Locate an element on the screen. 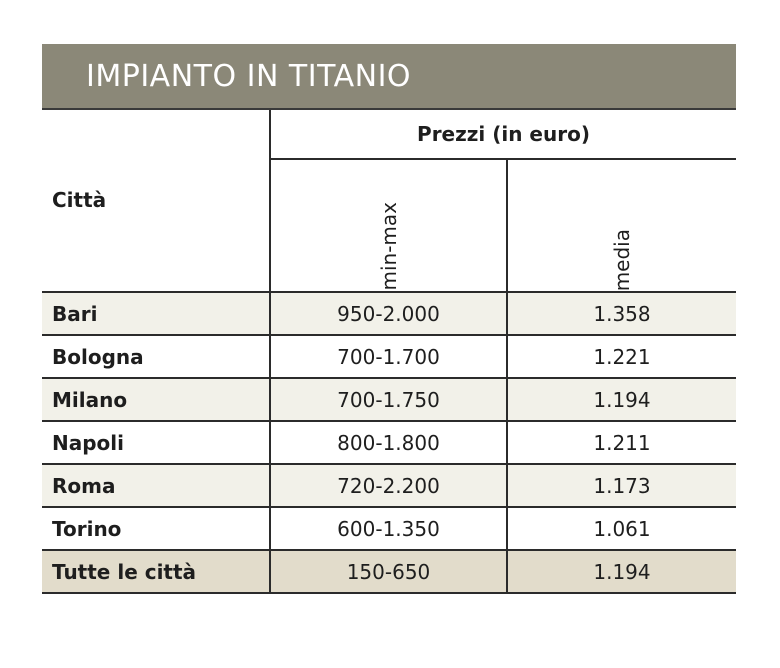 The width and height of the screenshot is (780, 668). table-row: Bologna 700-1.700 1.221 is located at coordinates (389, 357).